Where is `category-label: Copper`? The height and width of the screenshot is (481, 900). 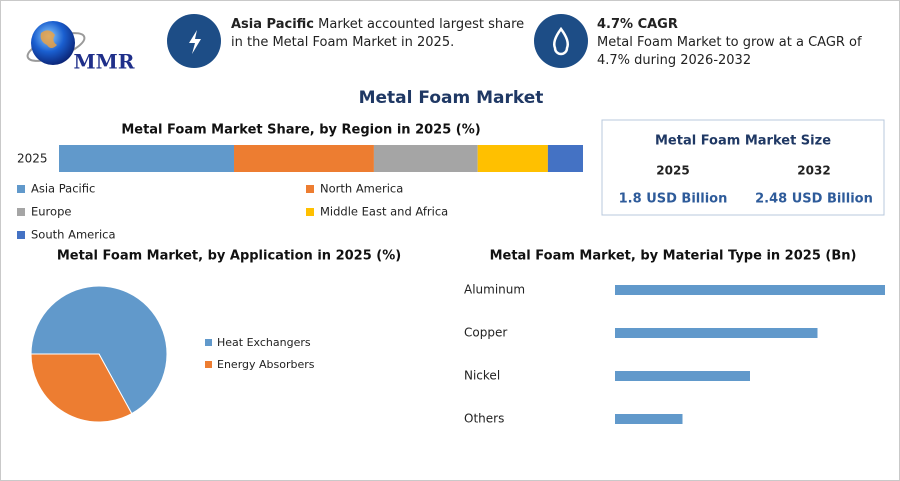 category-label: Copper is located at coordinates (485, 333).